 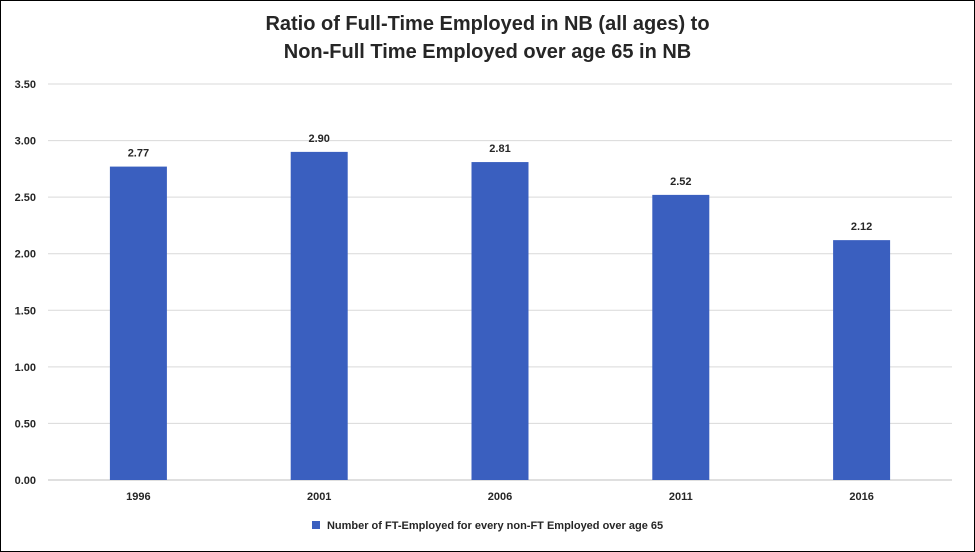 What do you see at coordinates (487, 52) in the screenshot?
I see `chart-title-line-2: Non-Full Time Employed over age 65 in NB` at bounding box center [487, 52].